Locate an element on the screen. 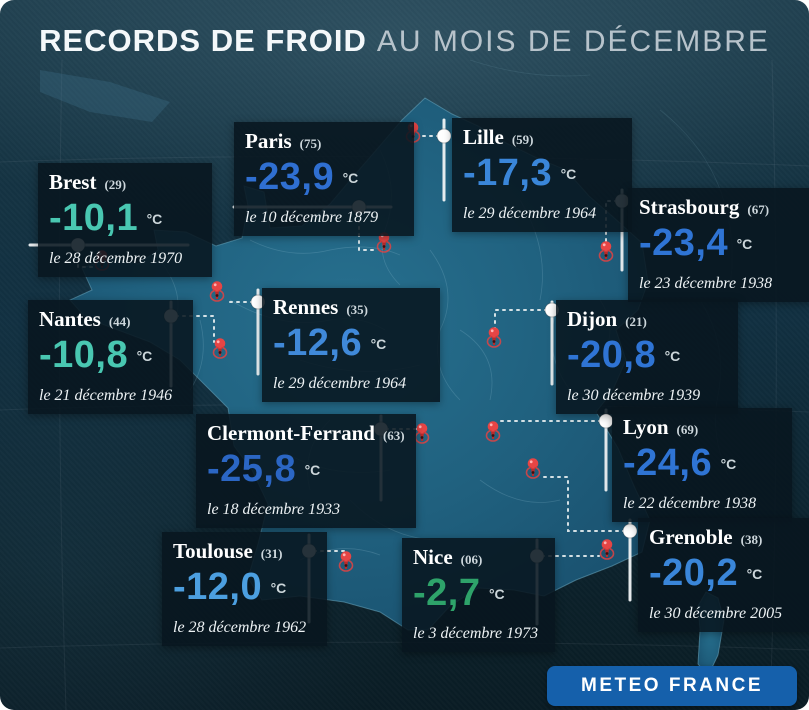 Image resolution: width=809 pixels, height=710 pixels. city-record-temperature: -24,6 is located at coordinates (668, 463).